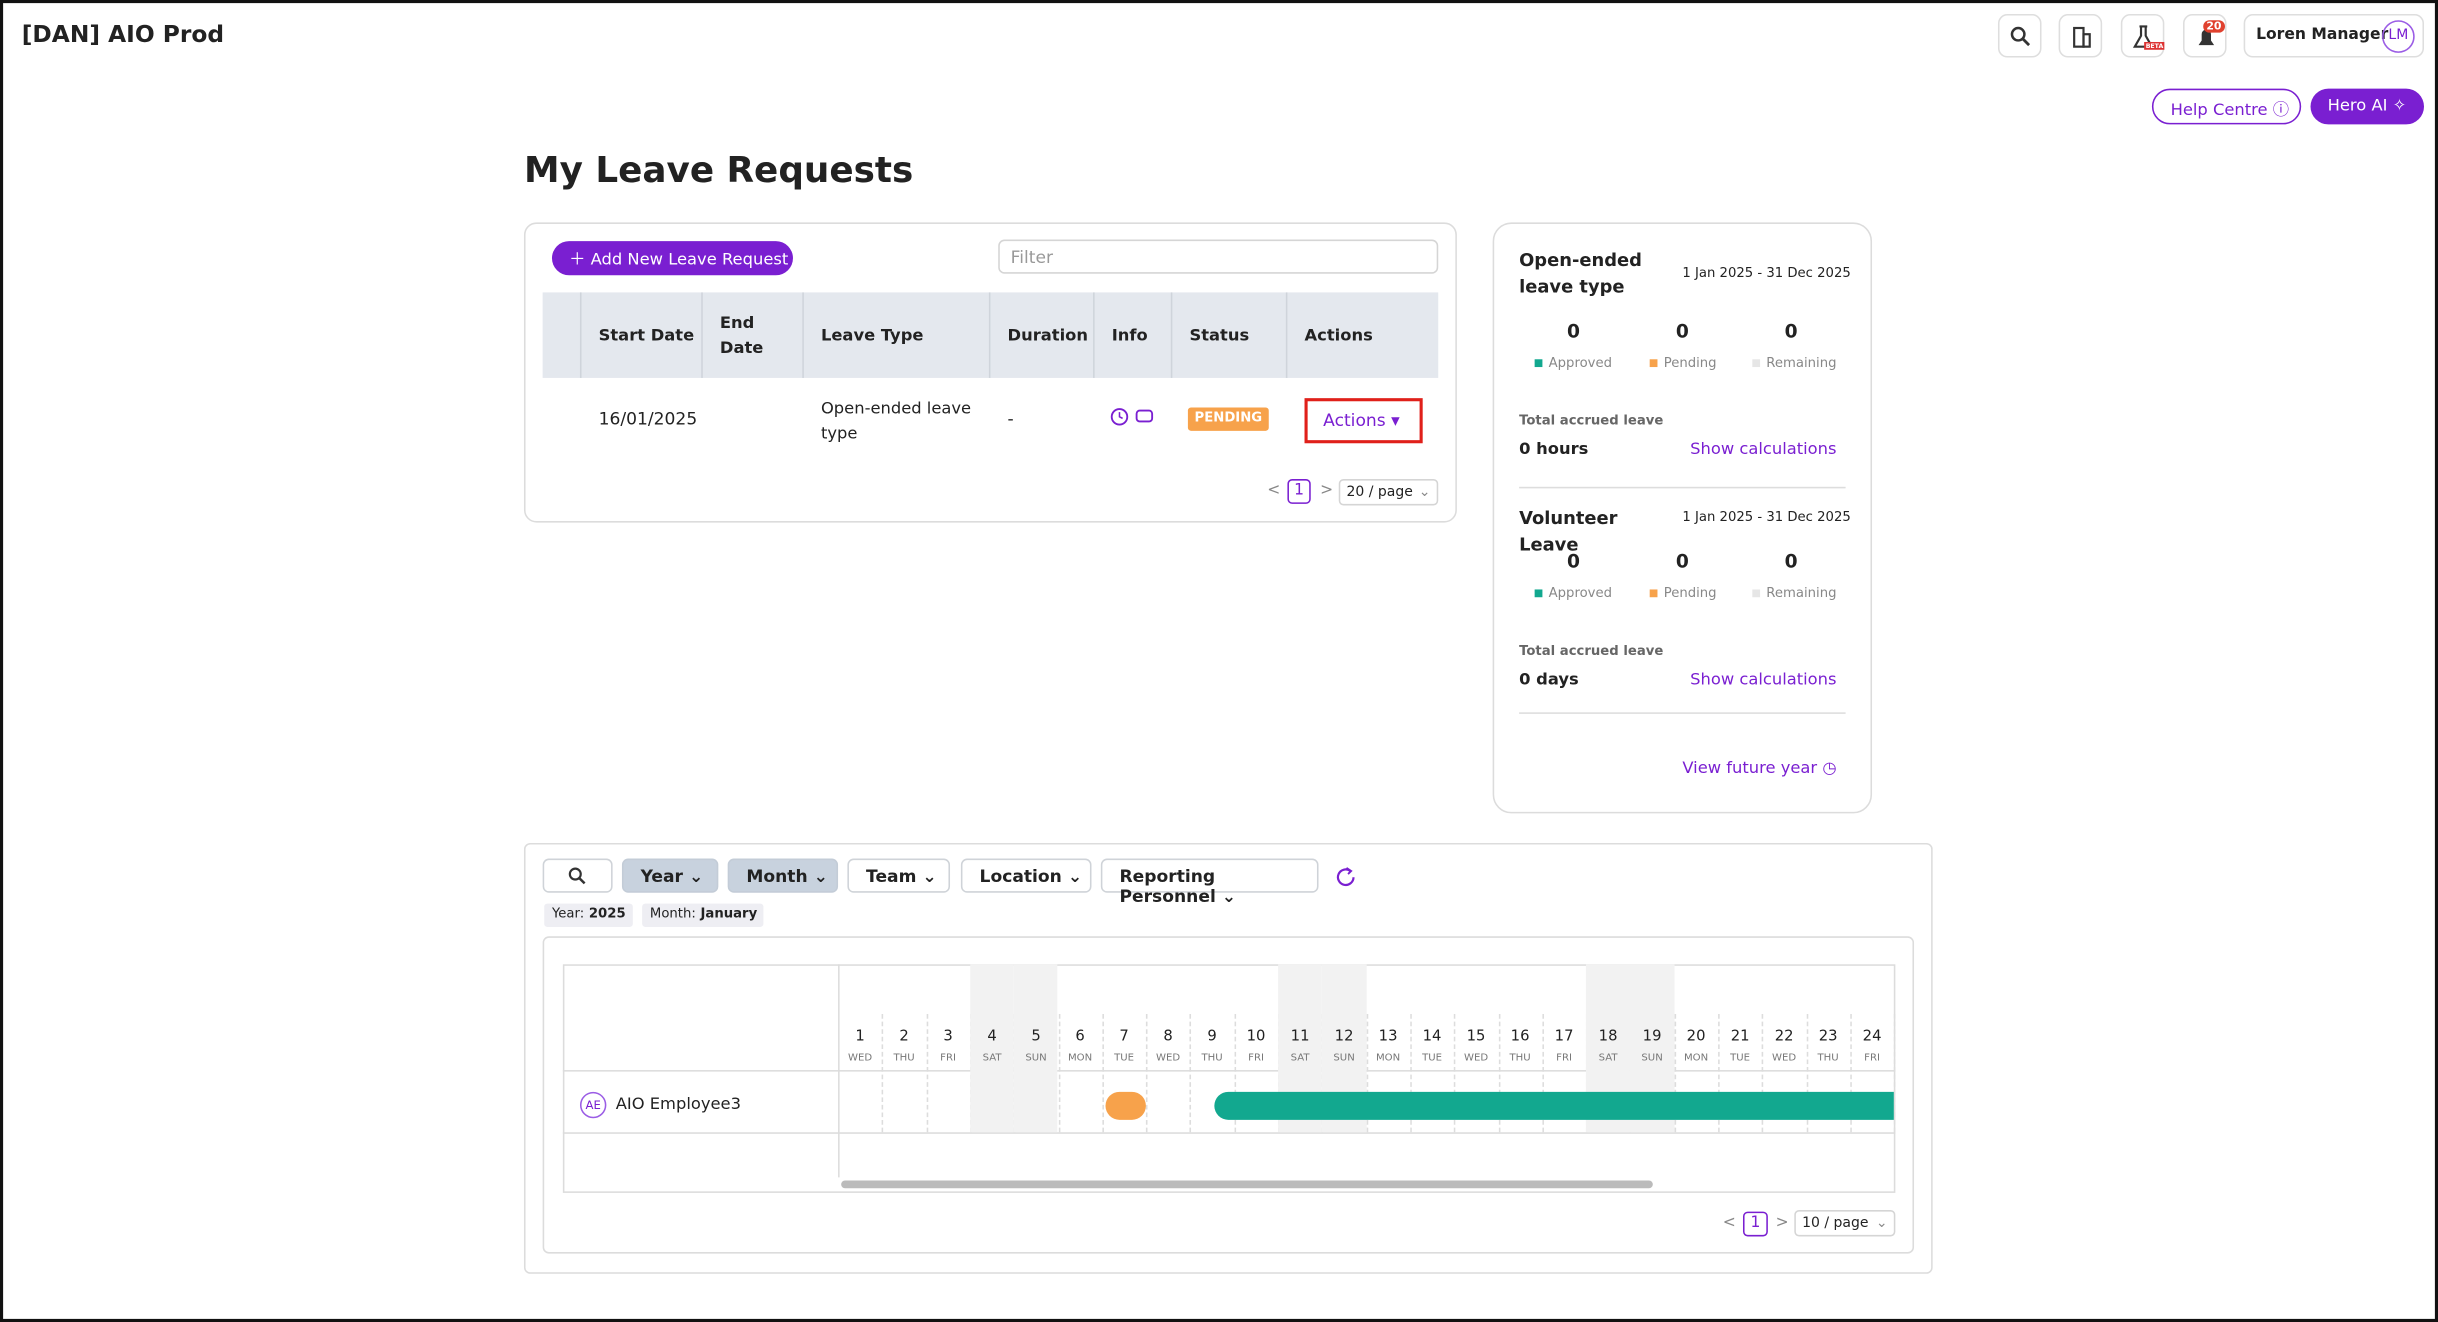  Describe the element at coordinates (1580, 273) in the screenshot. I see `leave-name: Open-ended leave type` at that location.